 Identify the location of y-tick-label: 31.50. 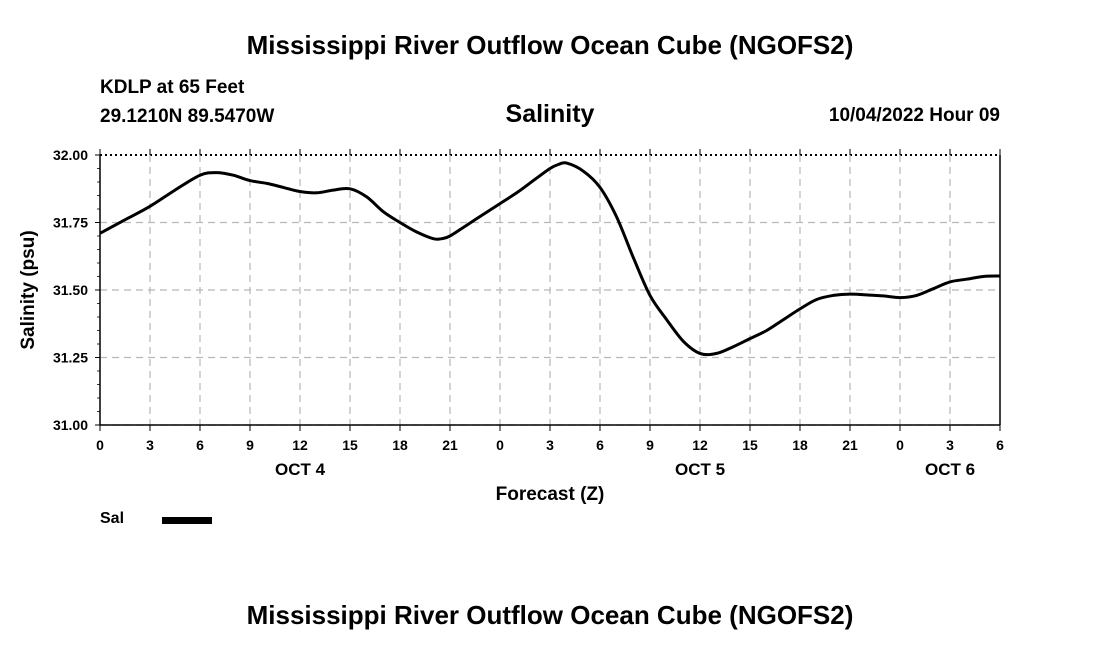
(70, 290).